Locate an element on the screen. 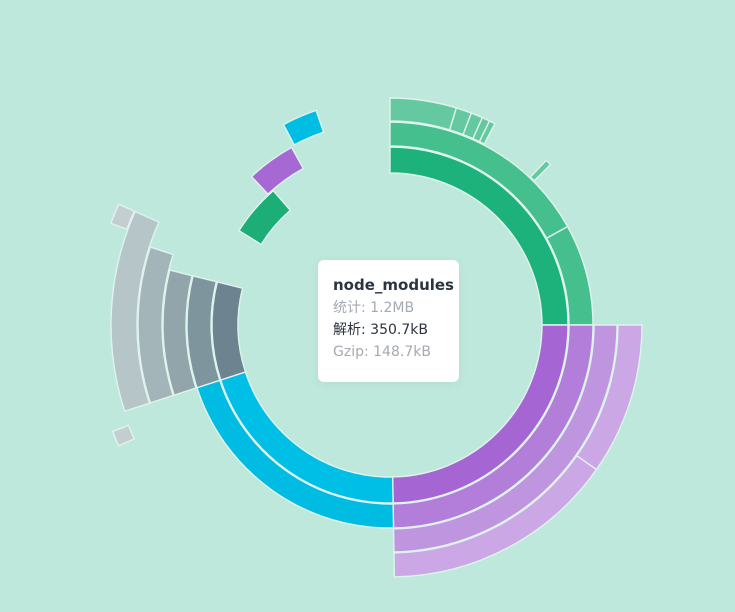 Image resolution: width=735 pixels, height=612 pixels. tooltip-gzip-size: Gzip: 148.7kB is located at coordinates (382, 352).